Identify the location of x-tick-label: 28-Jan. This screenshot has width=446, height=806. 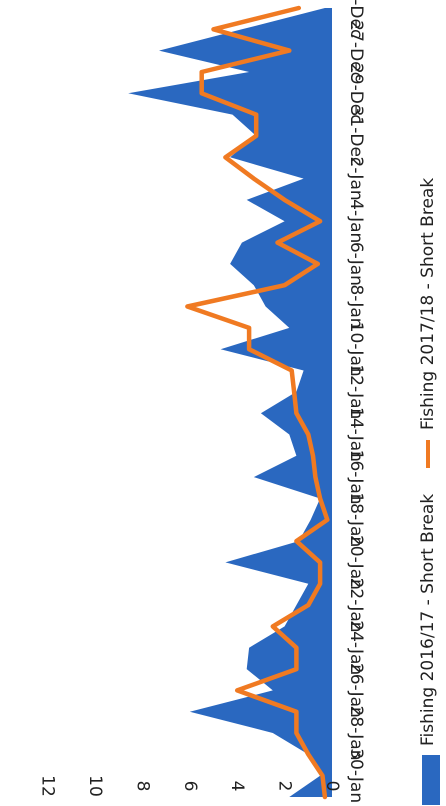
(356, 733).